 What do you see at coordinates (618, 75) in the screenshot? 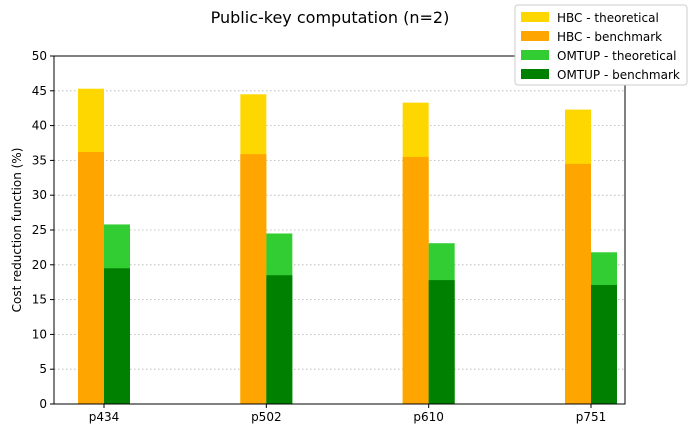
I see `legend-label: OMTUP - benchmark` at bounding box center [618, 75].